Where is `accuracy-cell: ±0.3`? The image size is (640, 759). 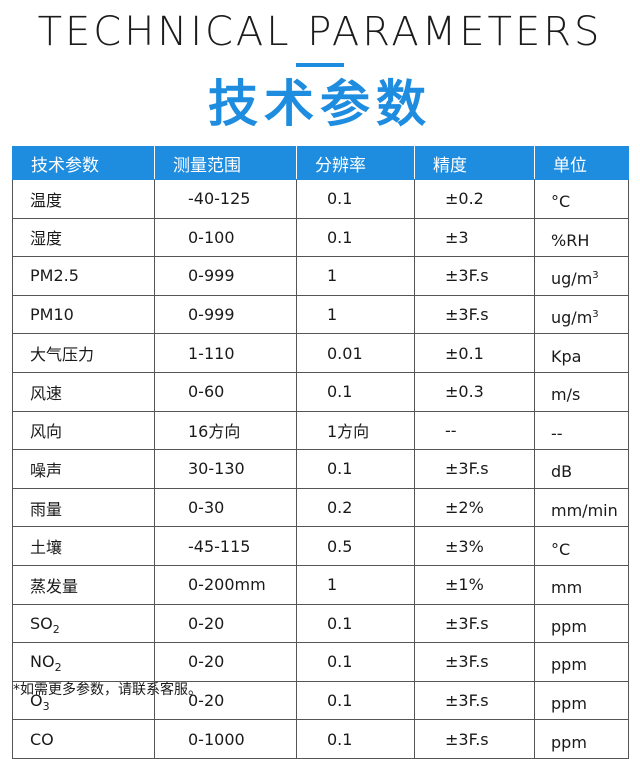 accuracy-cell: ±0.3 is located at coordinates (474, 391).